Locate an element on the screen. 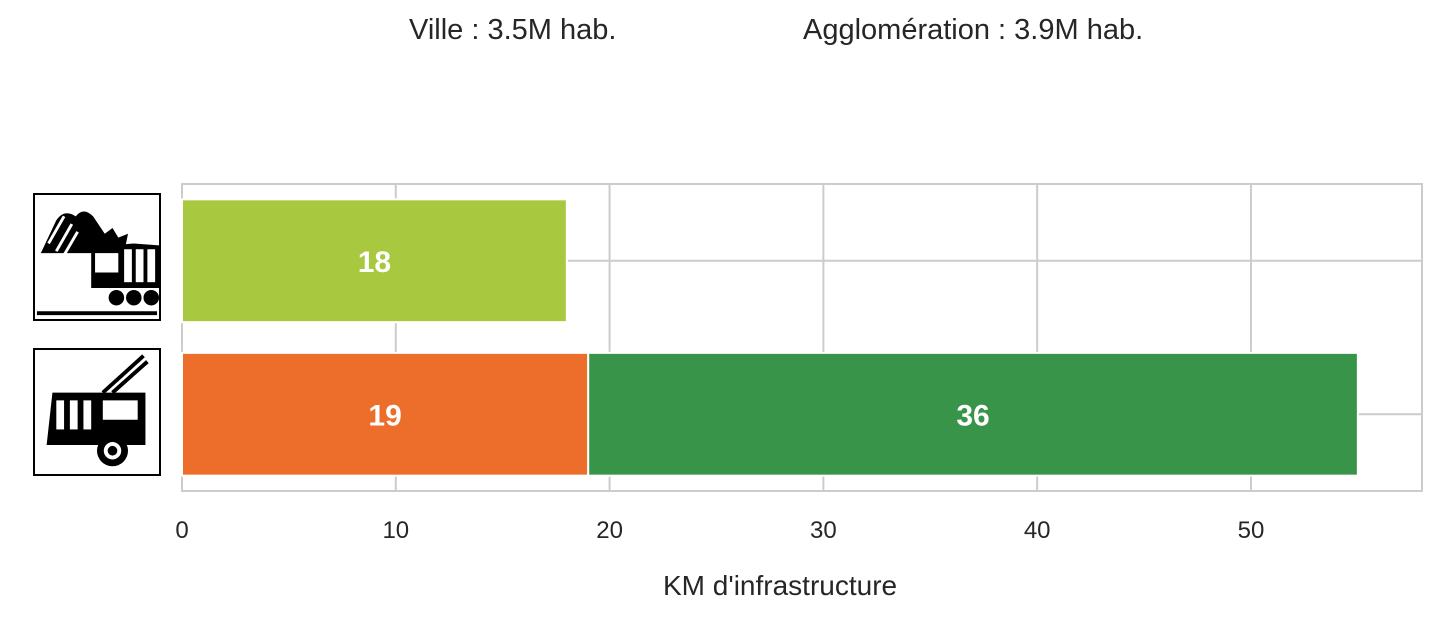  bar-value-label: 19 is located at coordinates (384, 415).